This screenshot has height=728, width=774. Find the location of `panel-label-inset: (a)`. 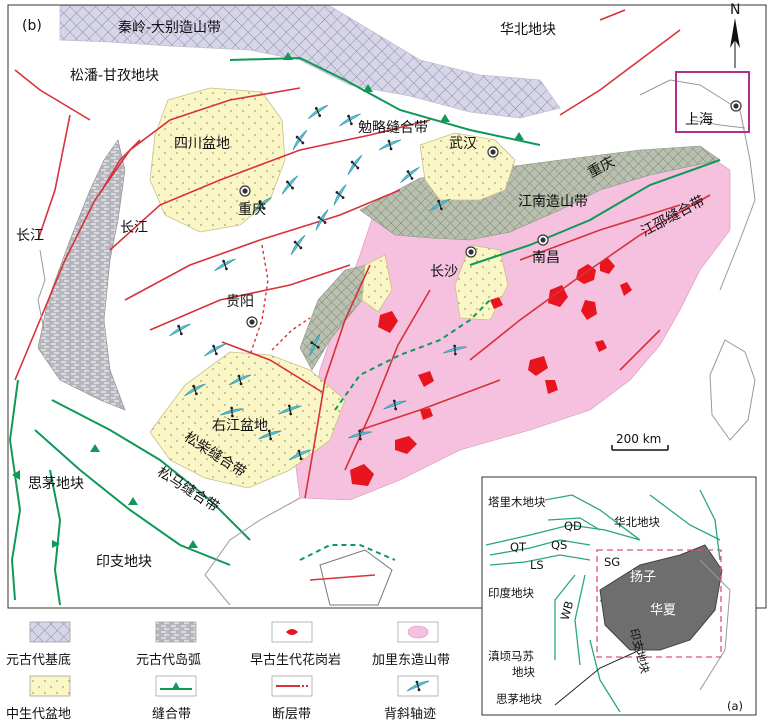

panel-label-inset: (a) is located at coordinates (735, 706).